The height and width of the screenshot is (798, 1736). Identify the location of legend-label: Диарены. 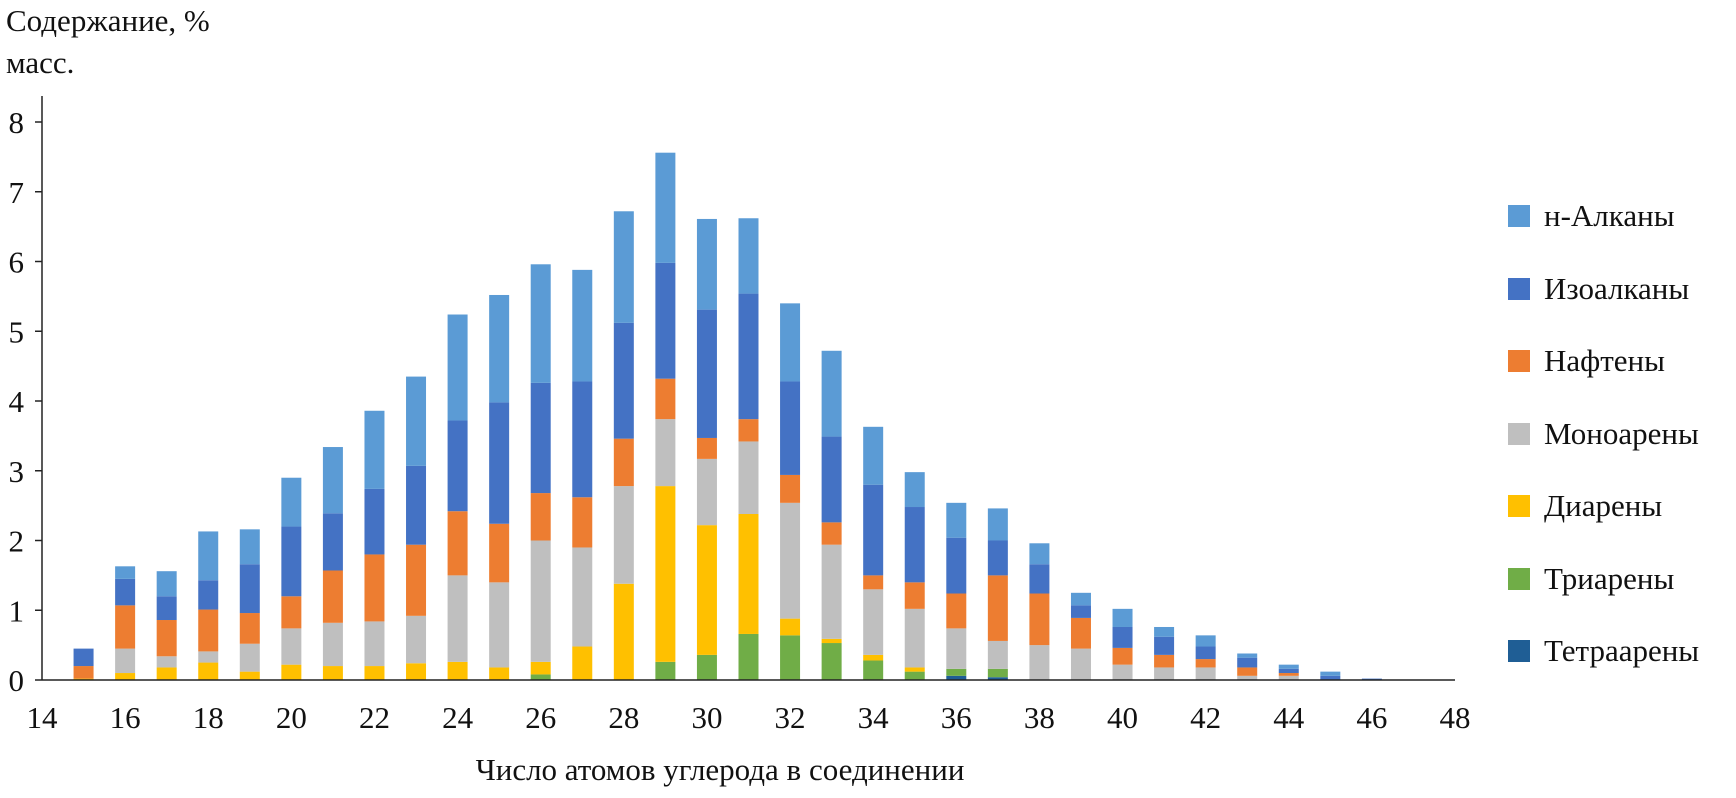
(1603, 506).